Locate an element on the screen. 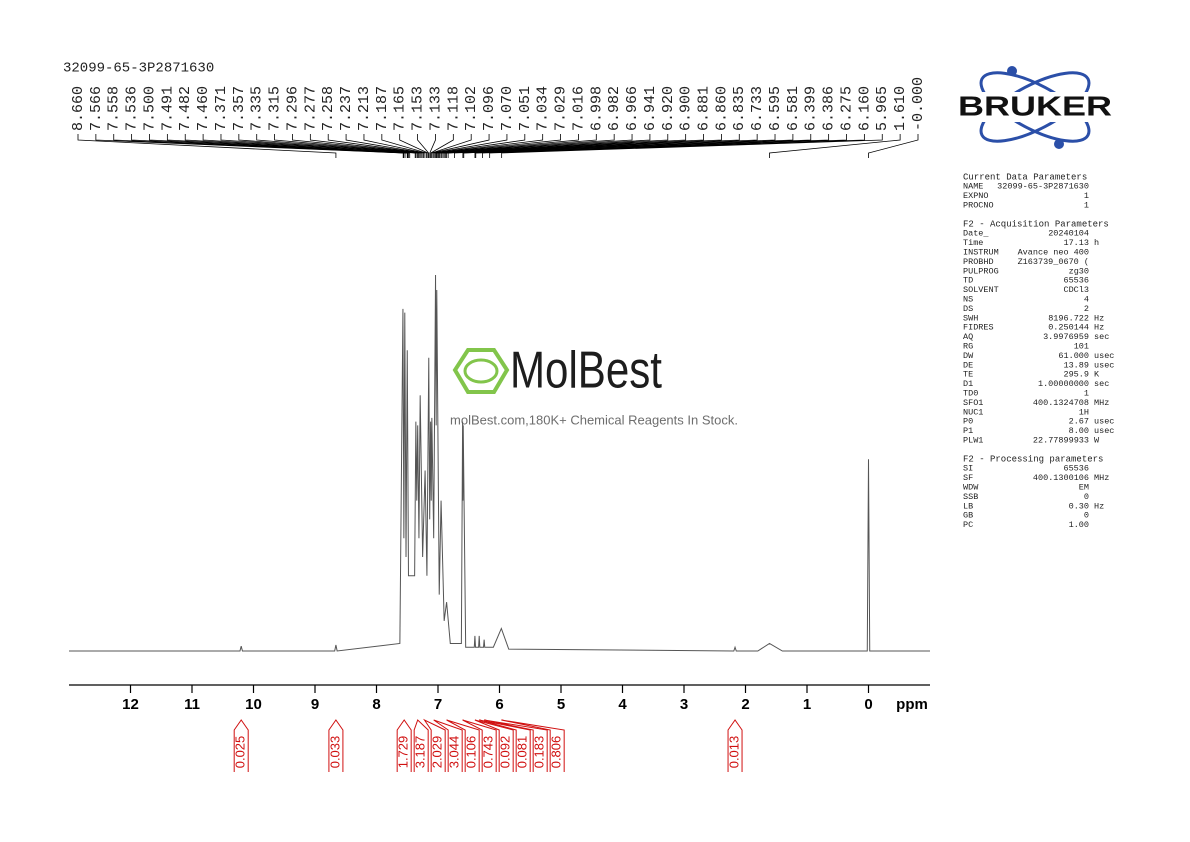  parameter-value: 13.89 is located at coordinates (1076, 365).